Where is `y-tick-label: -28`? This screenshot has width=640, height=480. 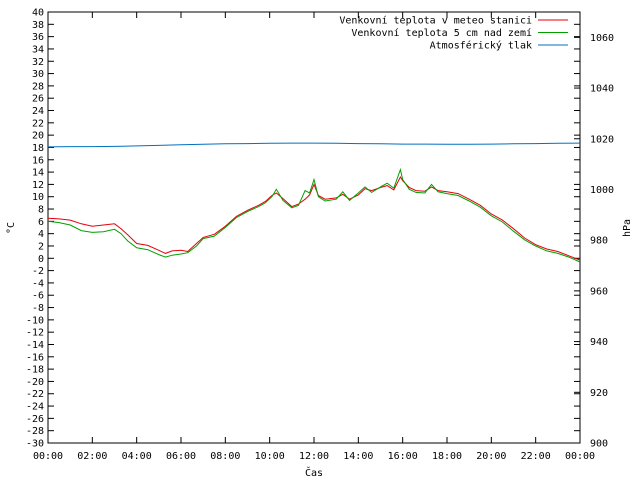 y-tick-label: -28 is located at coordinates (35, 431).